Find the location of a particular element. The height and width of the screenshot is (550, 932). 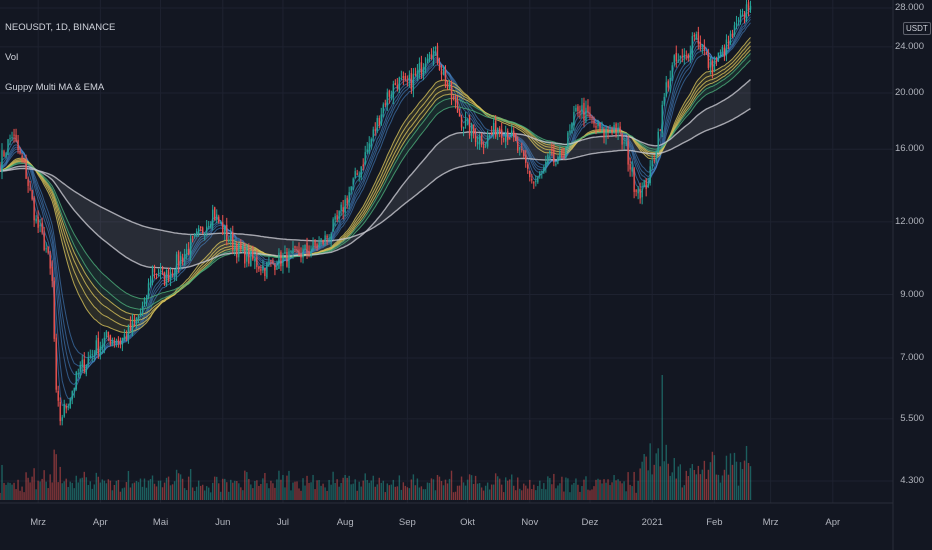

price-tick-label: 20.000 is located at coordinates (909, 92).